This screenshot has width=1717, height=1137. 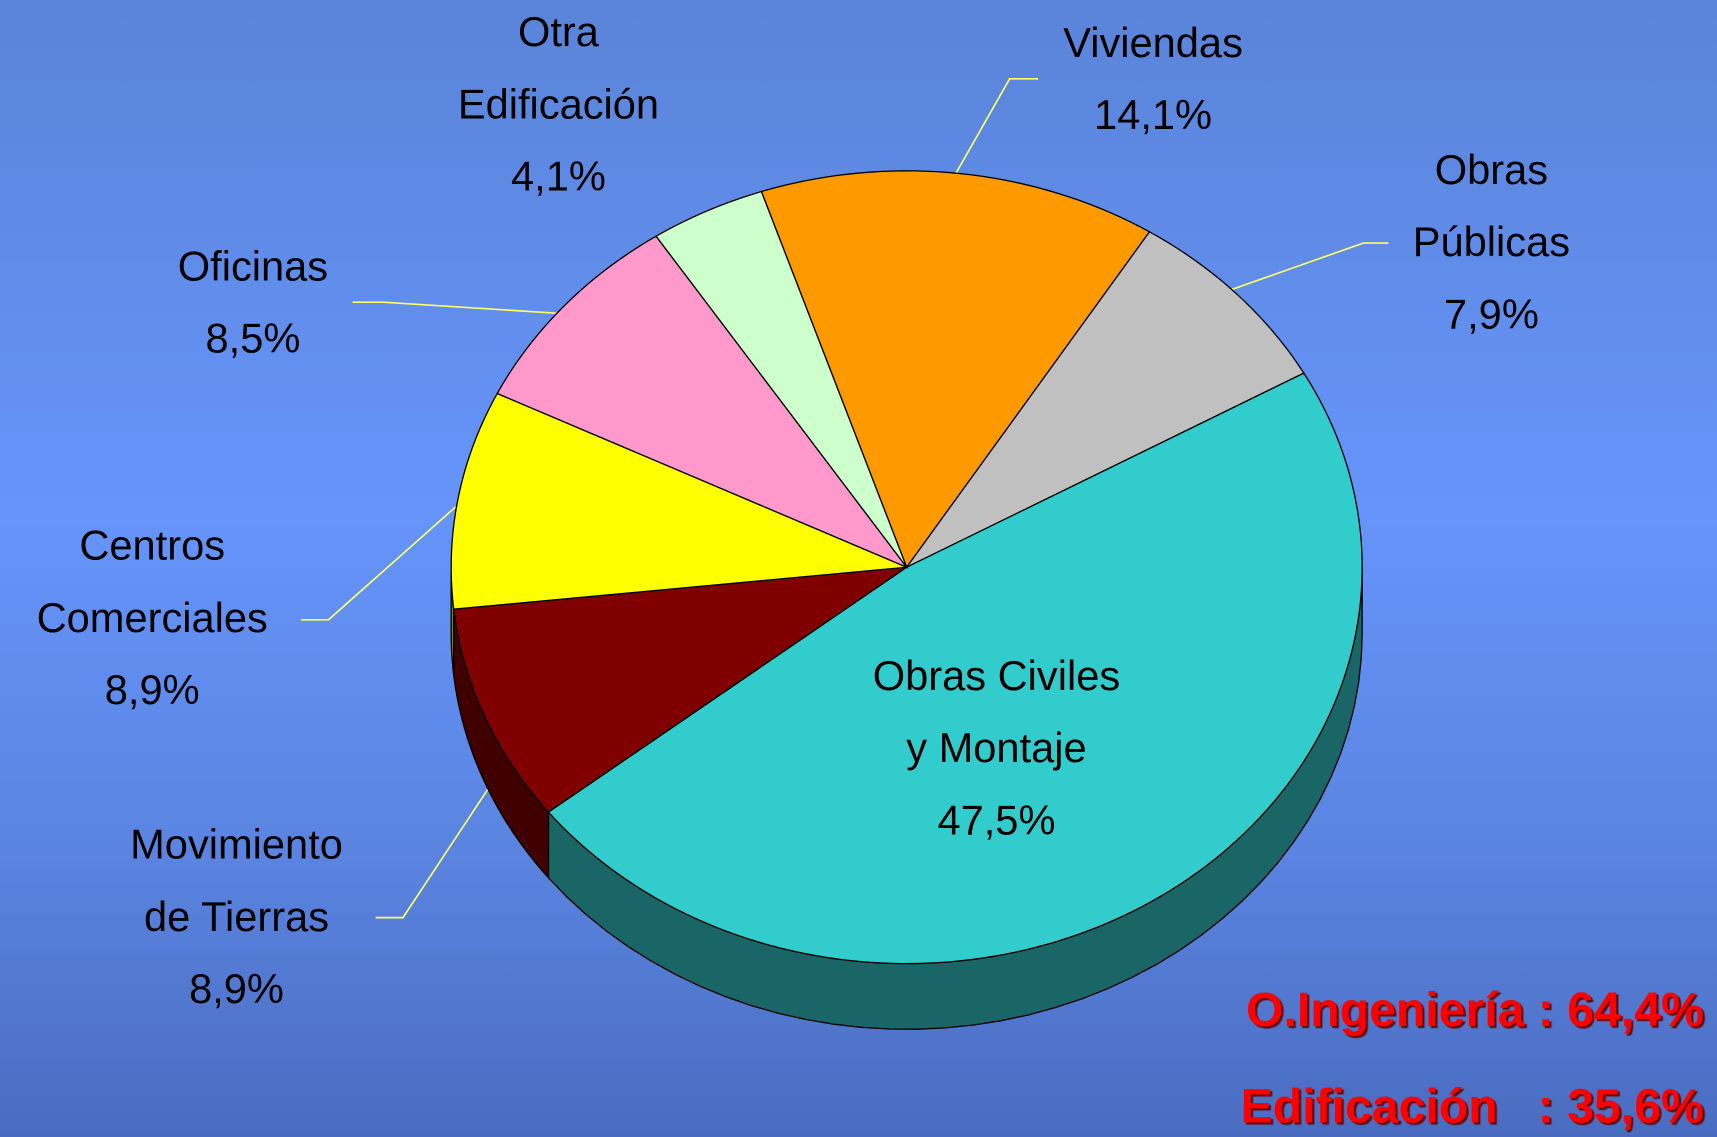 I want to click on value-label: 8,5%, so click(x=253, y=339).